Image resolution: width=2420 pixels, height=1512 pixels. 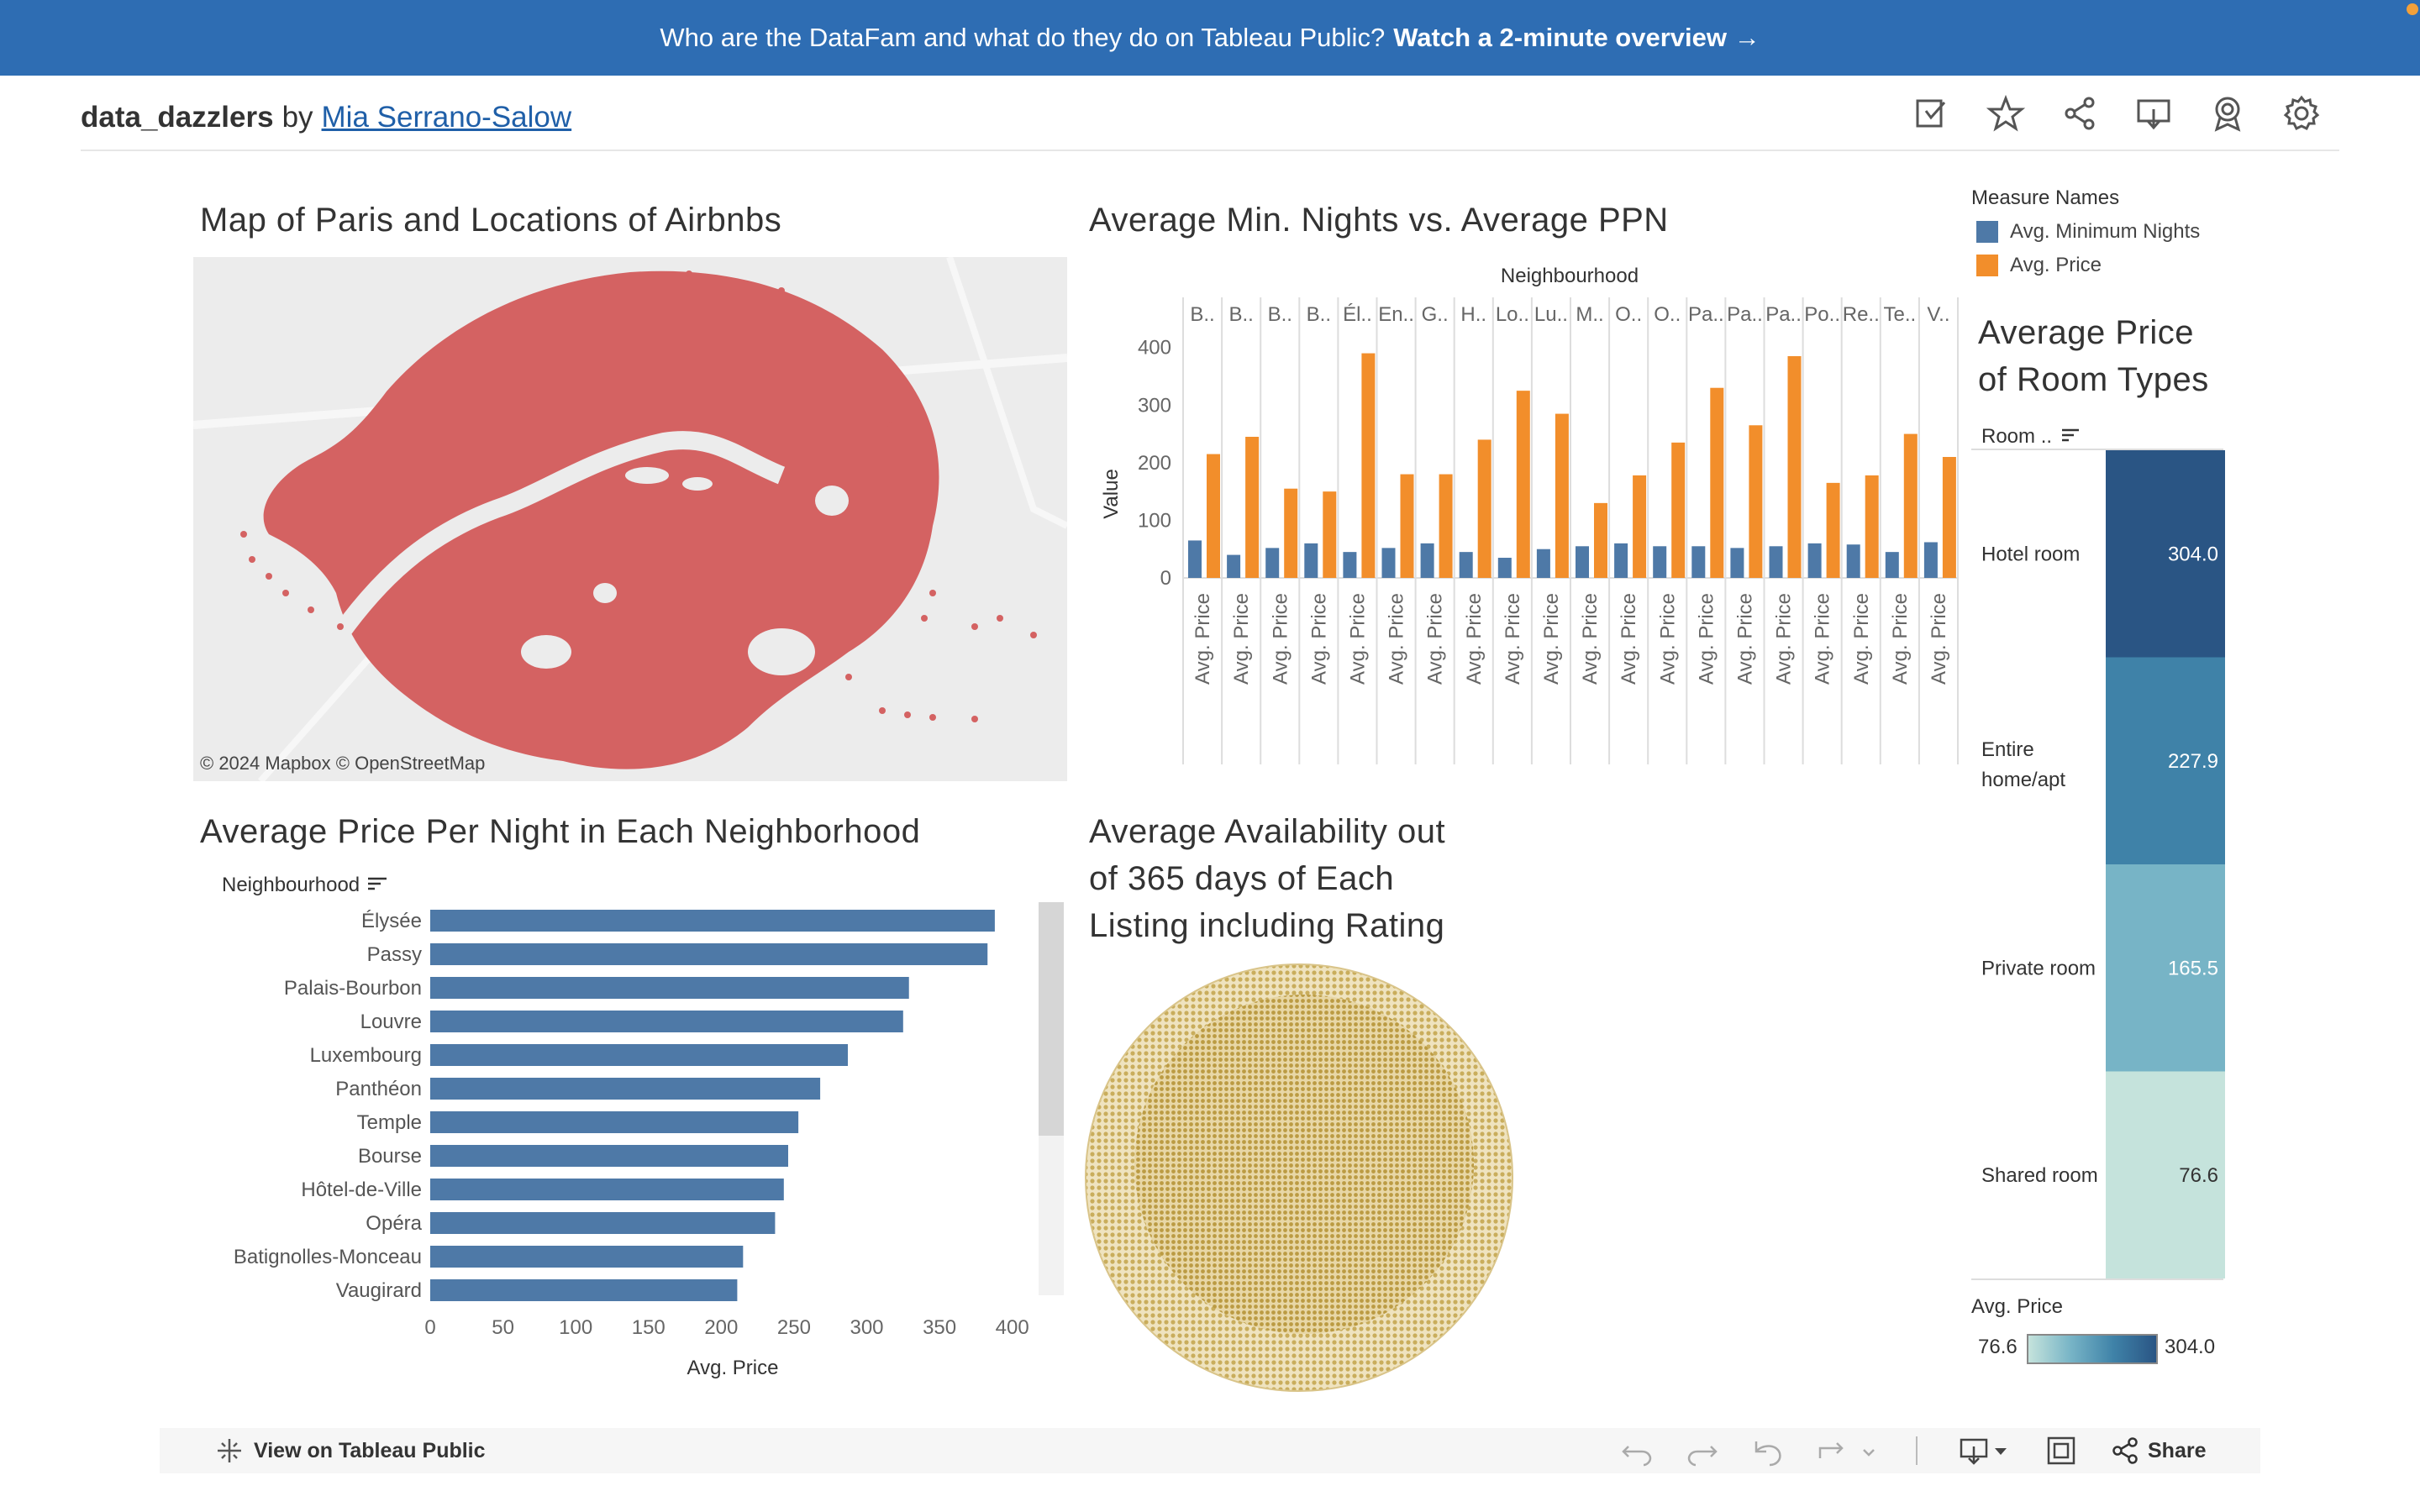 What do you see at coordinates (1822, 314) in the screenshot?
I see `neighbourhood-column-label: Po..` at bounding box center [1822, 314].